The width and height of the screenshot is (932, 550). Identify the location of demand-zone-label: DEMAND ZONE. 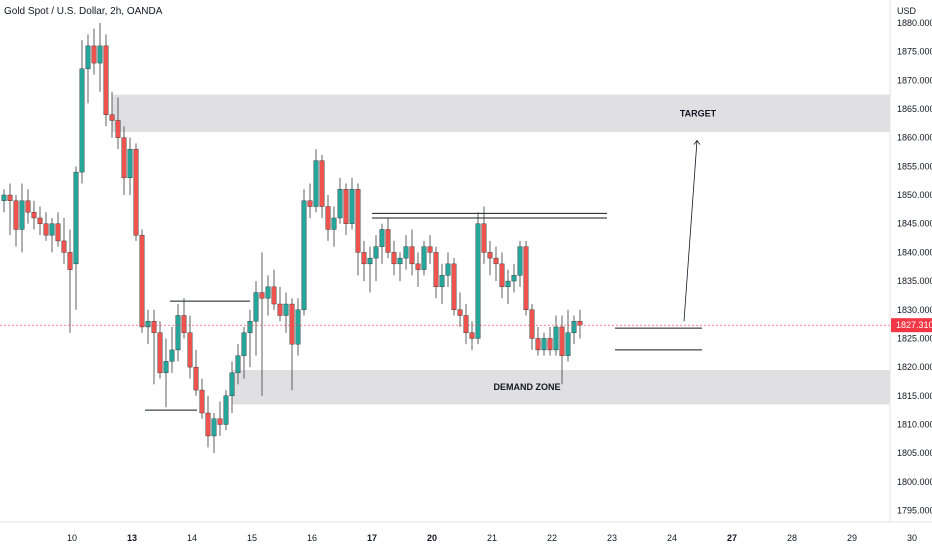
(527, 387).